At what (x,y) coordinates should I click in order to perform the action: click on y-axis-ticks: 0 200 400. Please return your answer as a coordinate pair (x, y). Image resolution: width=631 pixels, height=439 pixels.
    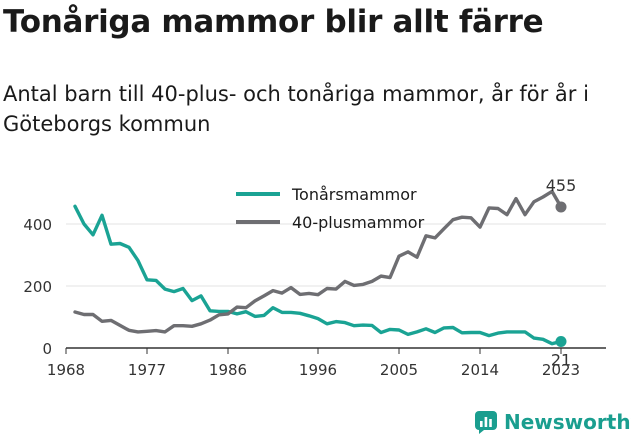
    Looking at the image, I should click on (37, 287).